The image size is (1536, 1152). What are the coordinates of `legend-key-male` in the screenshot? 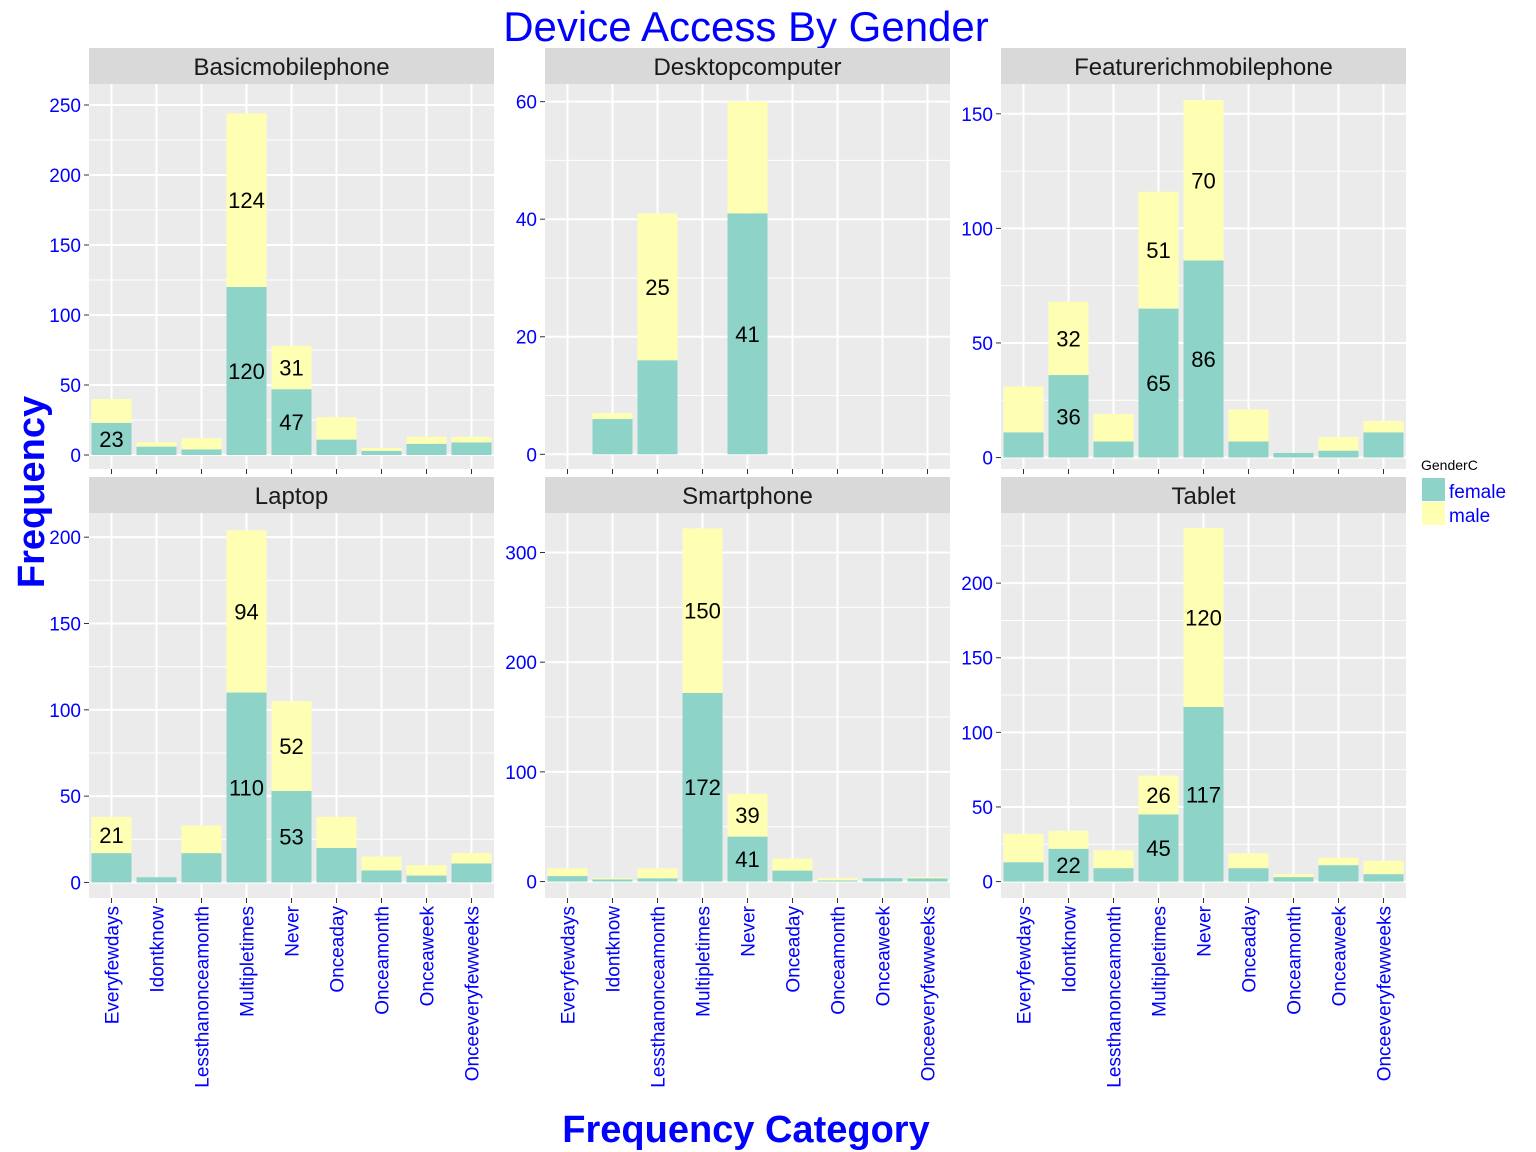 It's located at (1433, 513).